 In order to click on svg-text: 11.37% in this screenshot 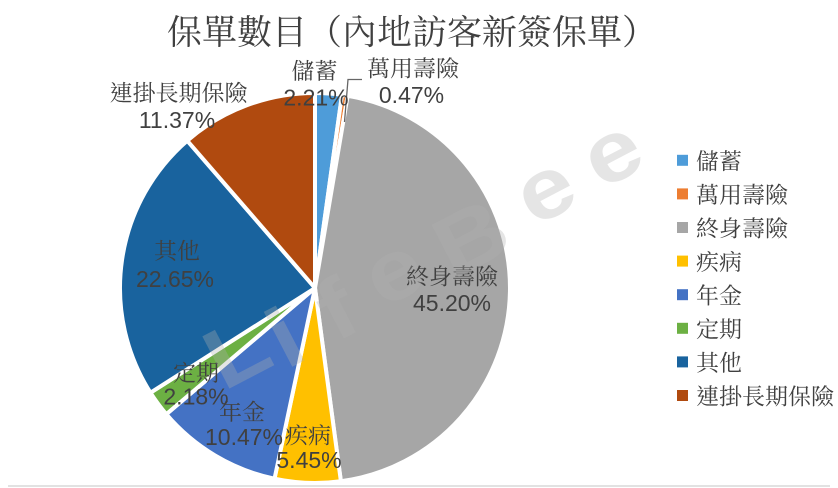, I will do `click(177, 120)`.